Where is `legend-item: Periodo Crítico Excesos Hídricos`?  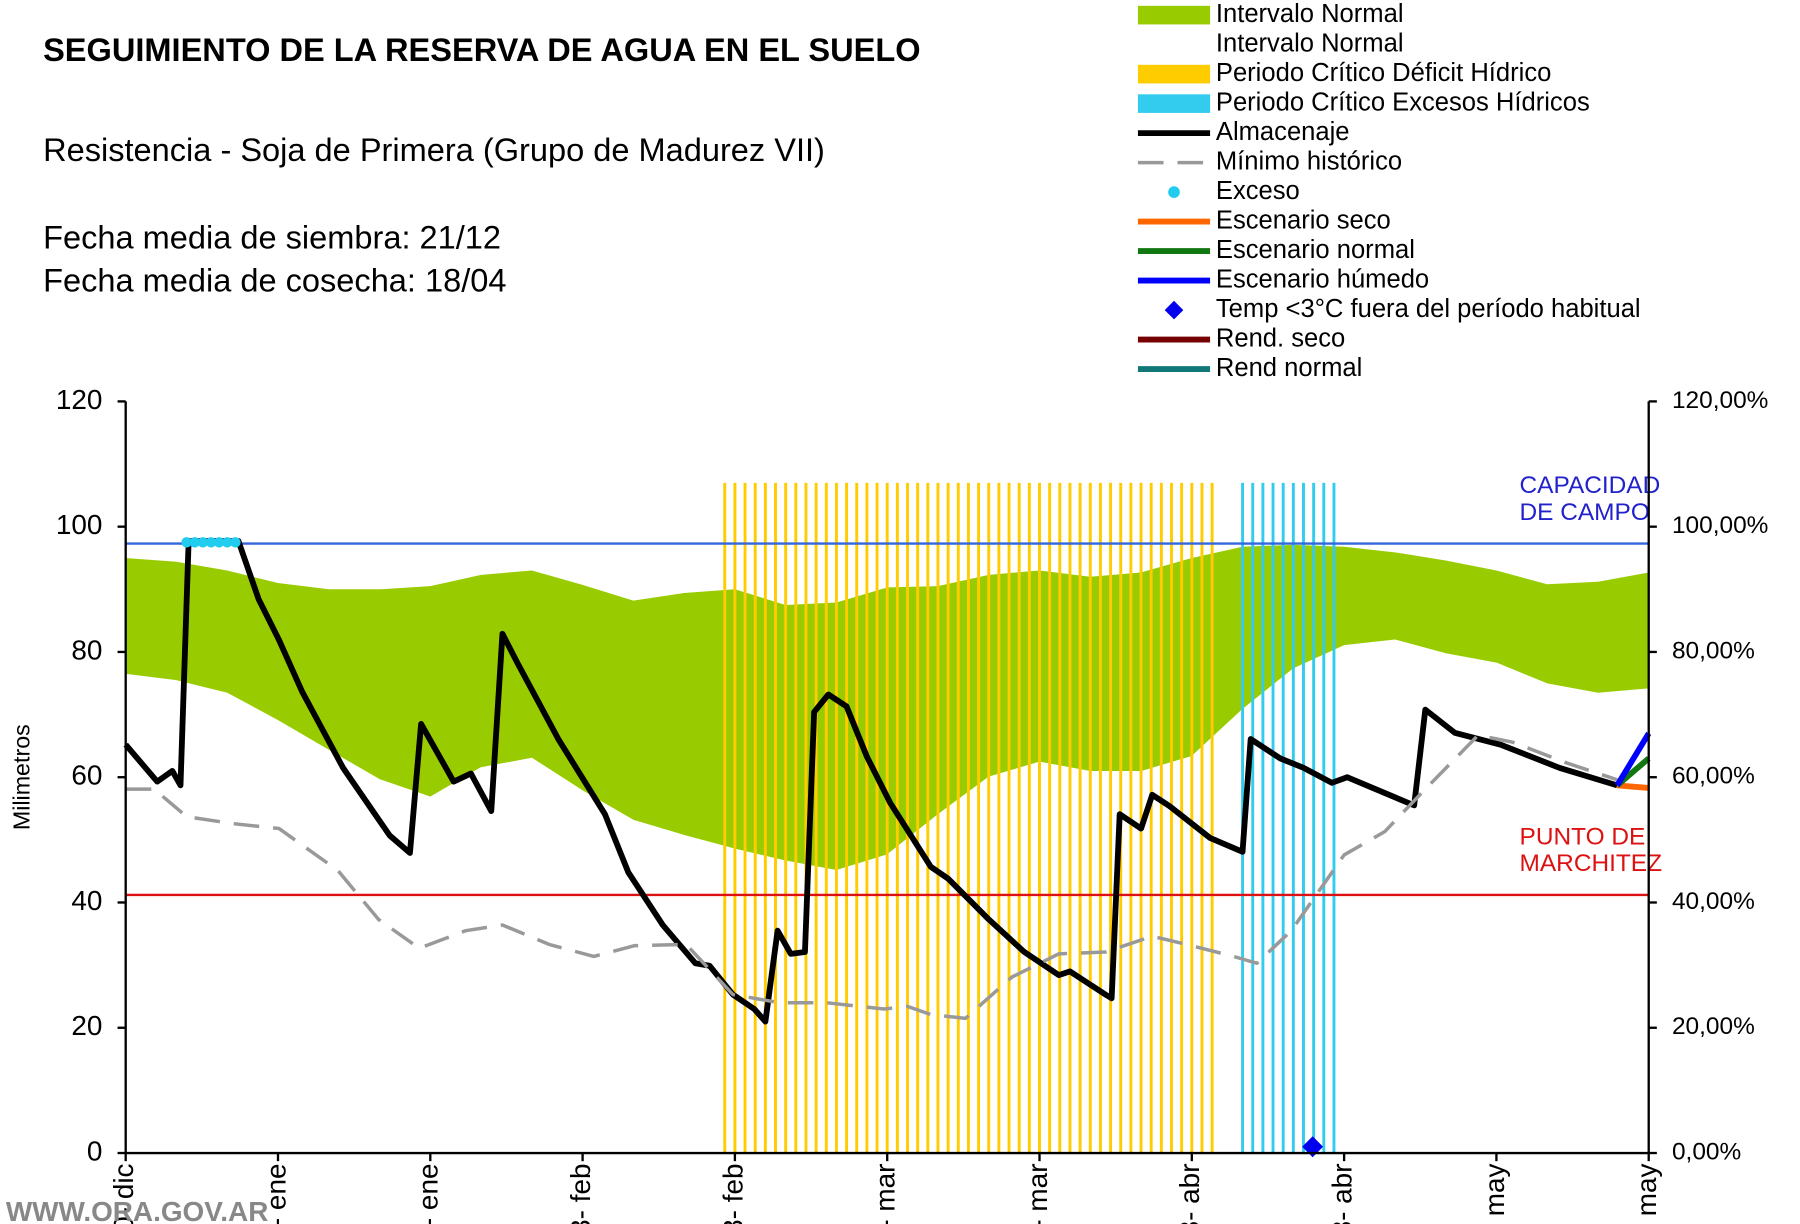 legend-item: Periodo Crítico Excesos Hídricos is located at coordinates (1363, 102).